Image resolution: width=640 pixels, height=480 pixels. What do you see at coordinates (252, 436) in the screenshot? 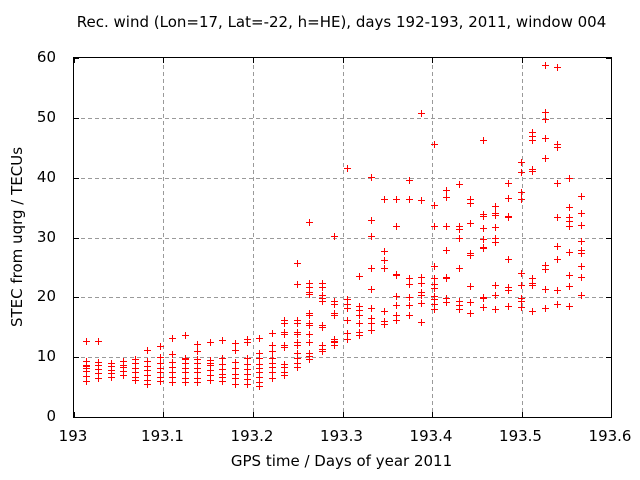
I see `x-tick-label: 193.2` at bounding box center [252, 436].